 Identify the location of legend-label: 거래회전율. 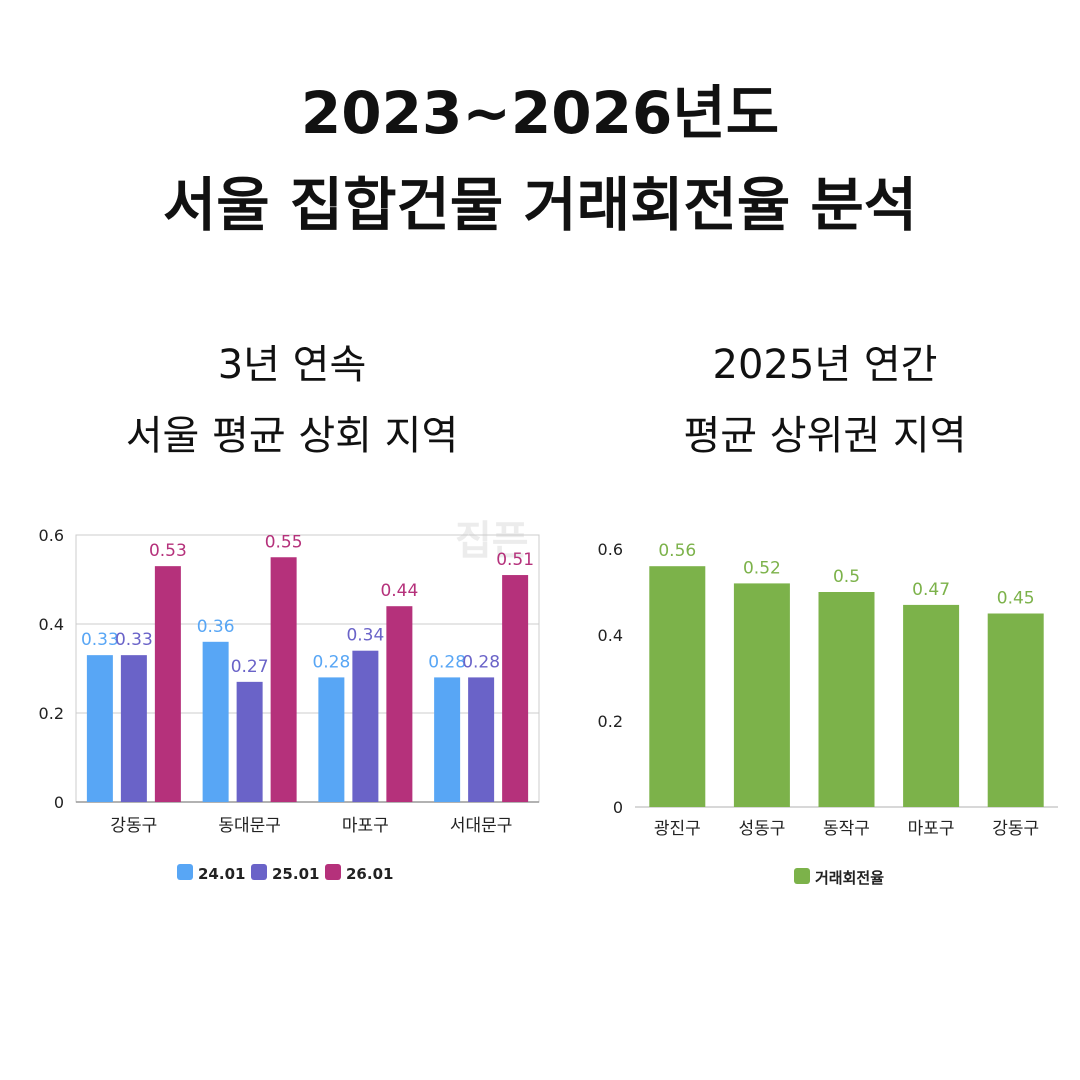
(849, 878).